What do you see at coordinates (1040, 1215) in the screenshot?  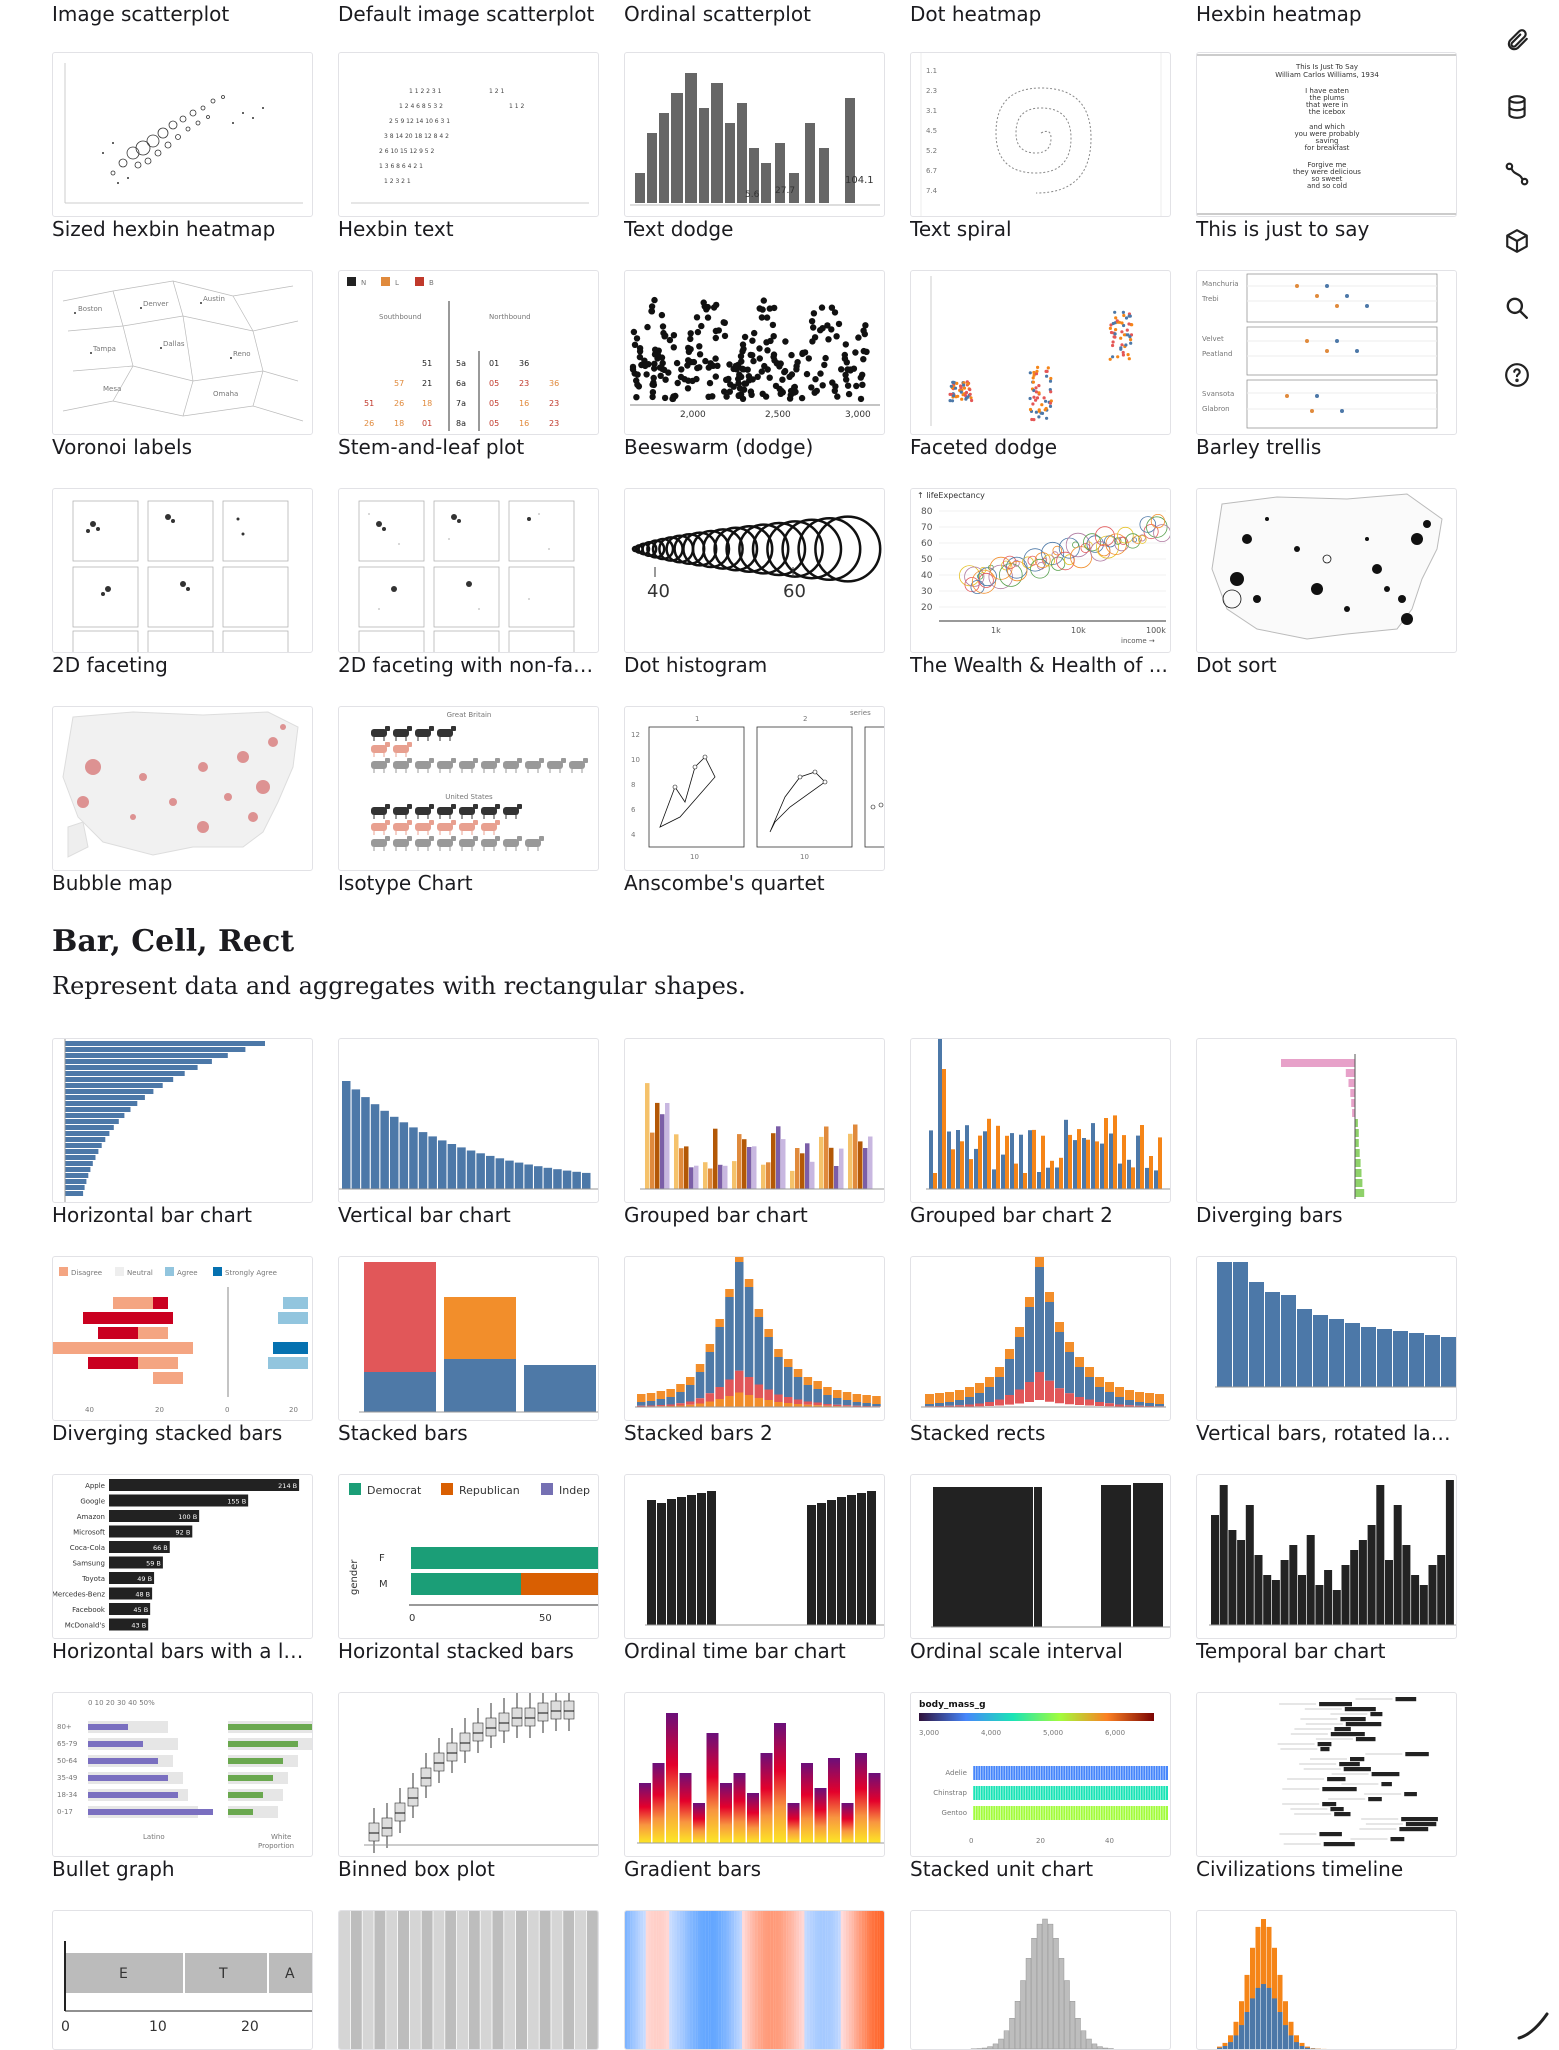 I see `card-title: Grouped bar chart 2` at bounding box center [1040, 1215].